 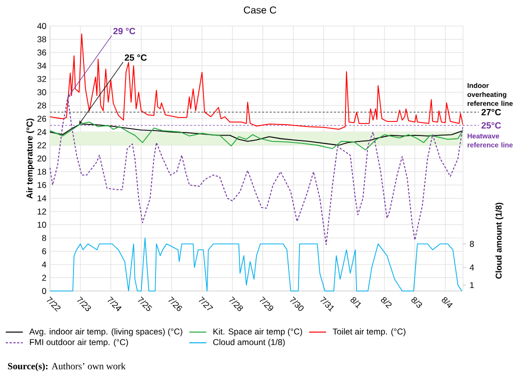 What do you see at coordinates (249, 342) in the screenshot?
I see `legend-label: Cloud amount (1/8)` at bounding box center [249, 342].